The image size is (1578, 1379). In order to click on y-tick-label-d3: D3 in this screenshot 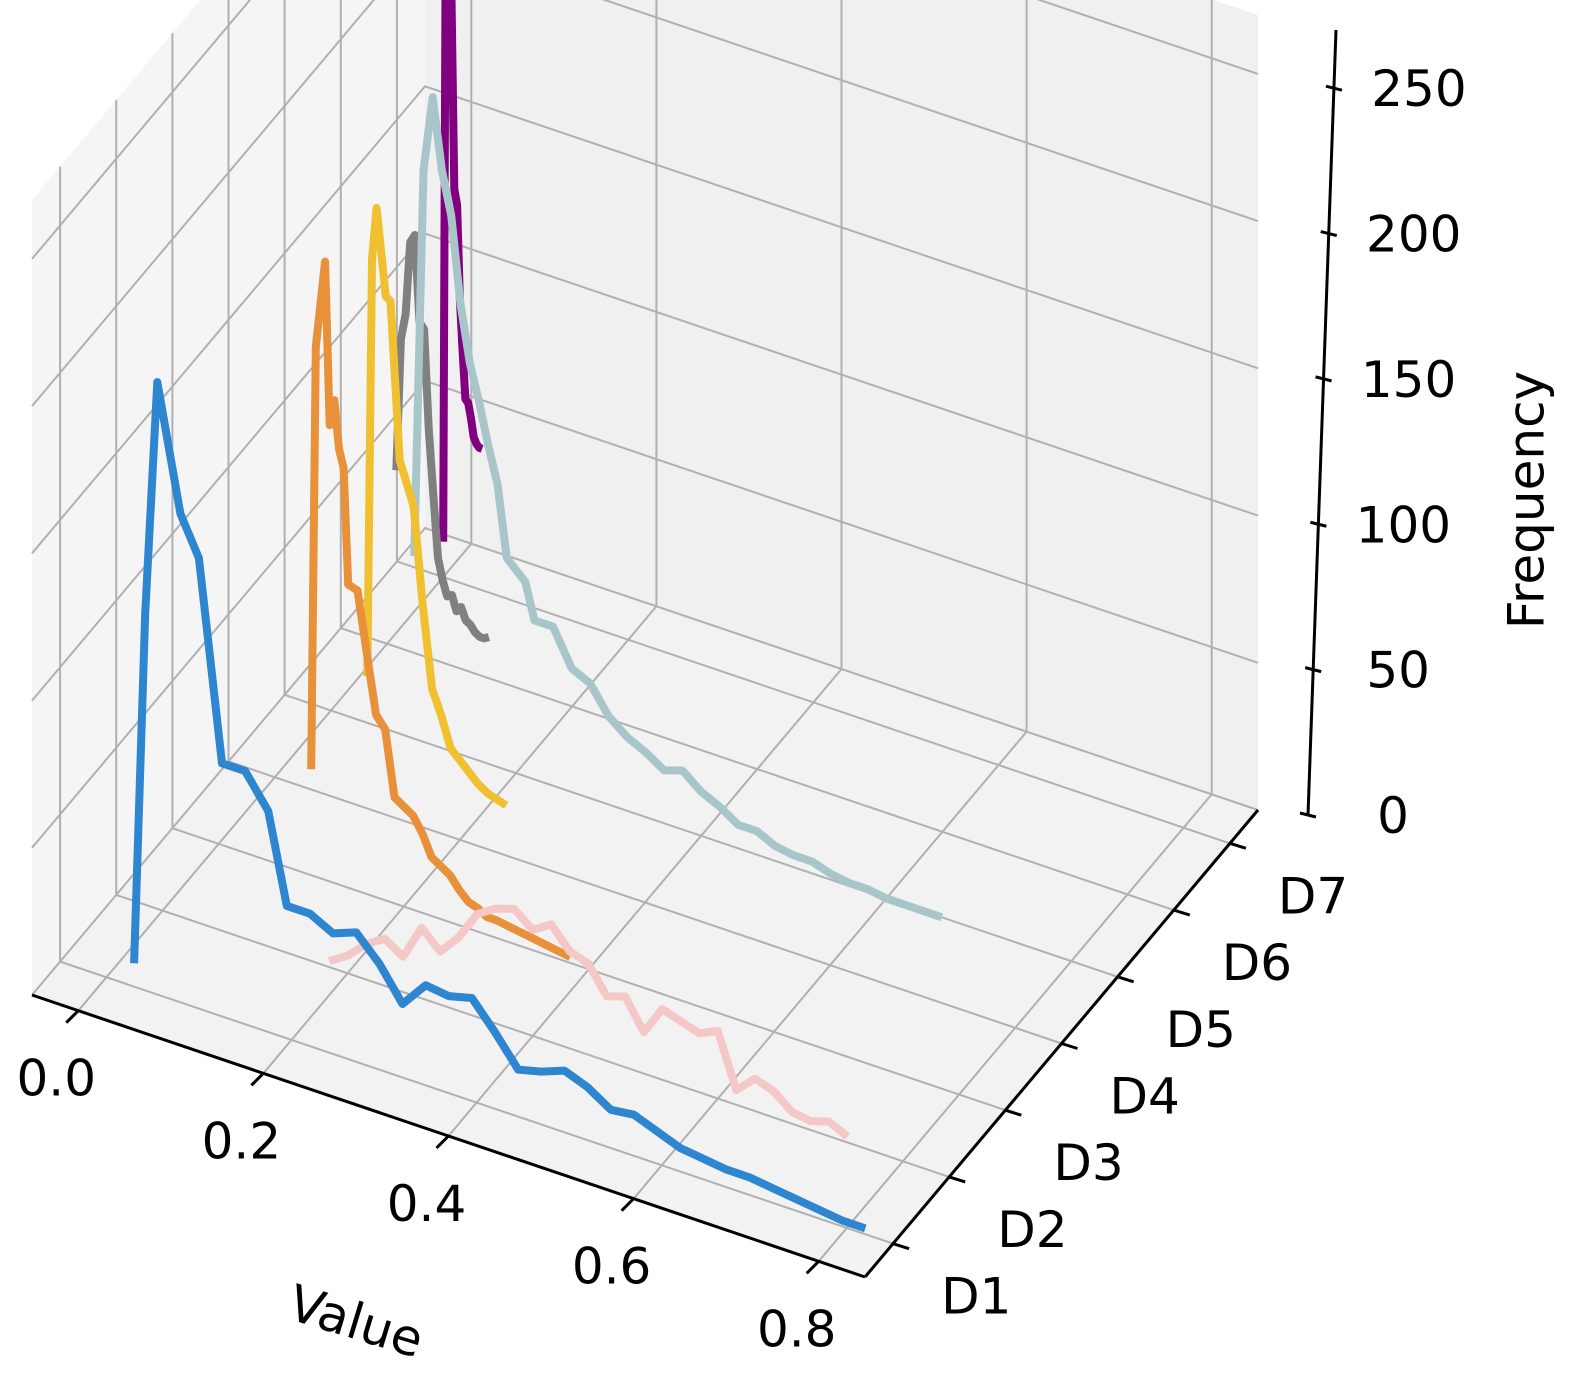, I will do `click(1088, 1163)`.